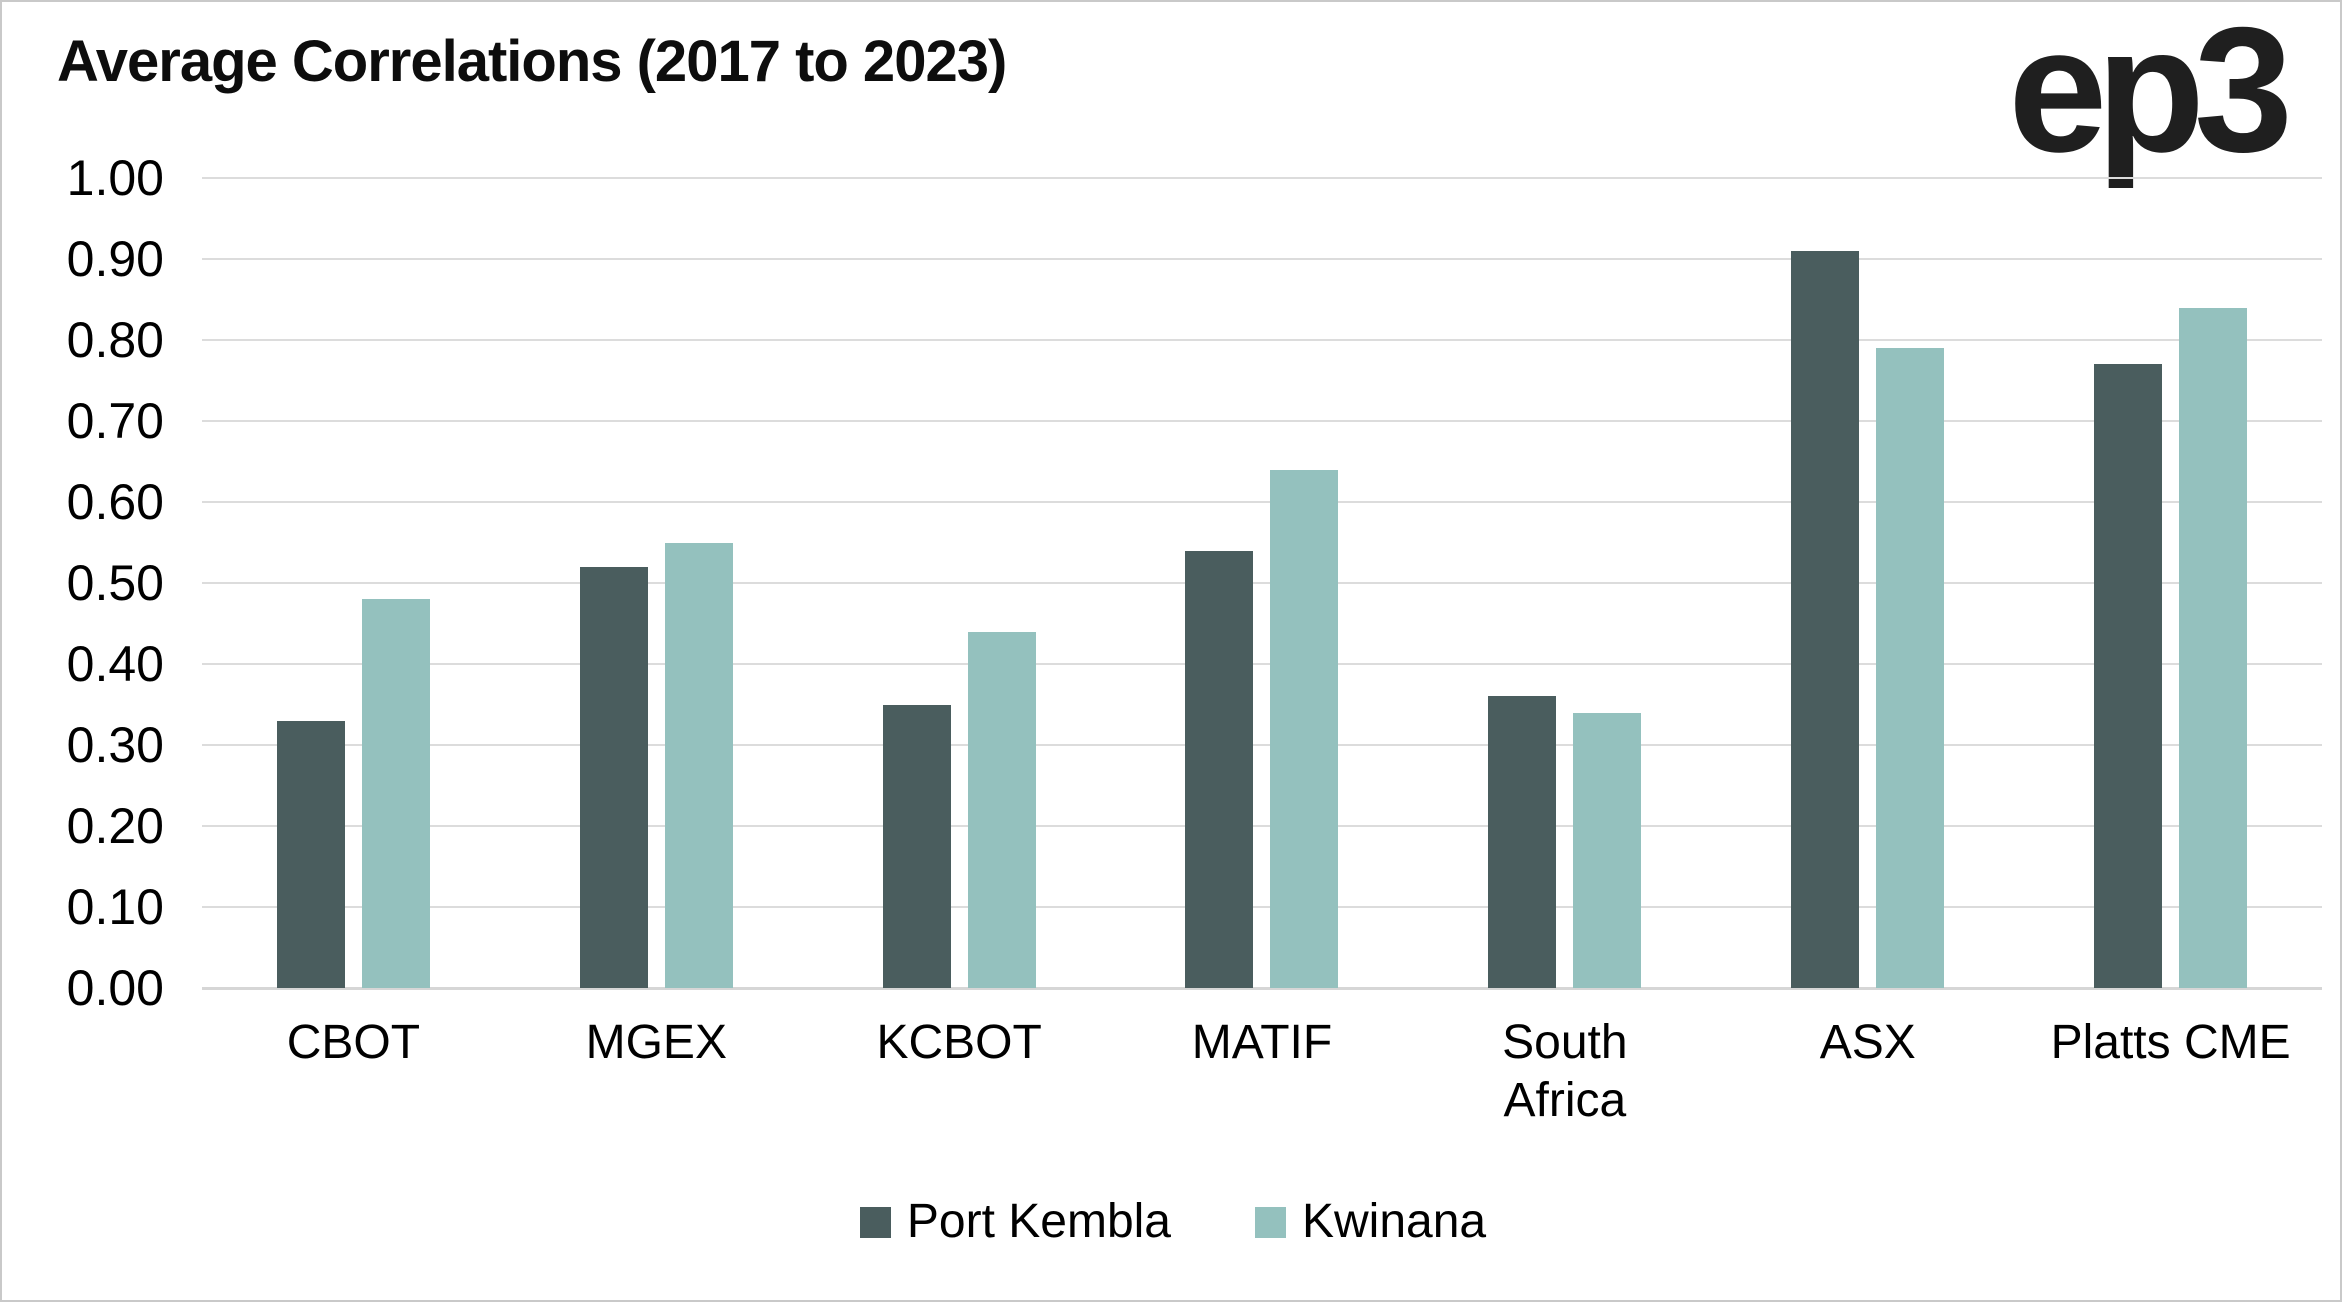 The image size is (2342, 1302). What do you see at coordinates (2150, 94) in the screenshot?
I see `ep3-logo: ep3` at bounding box center [2150, 94].